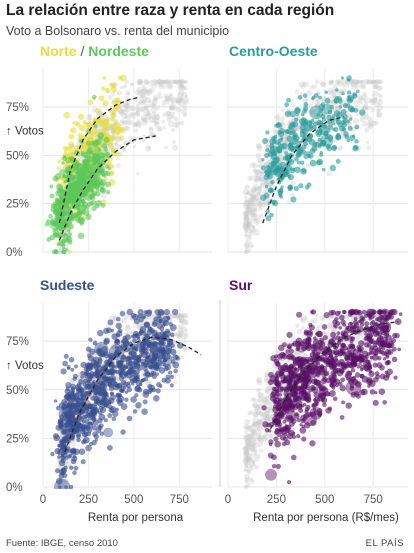  What do you see at coordinates (17, 156) in the screenshot?
I see `y-tick-label: 50%` at bounding box center [17, 156].